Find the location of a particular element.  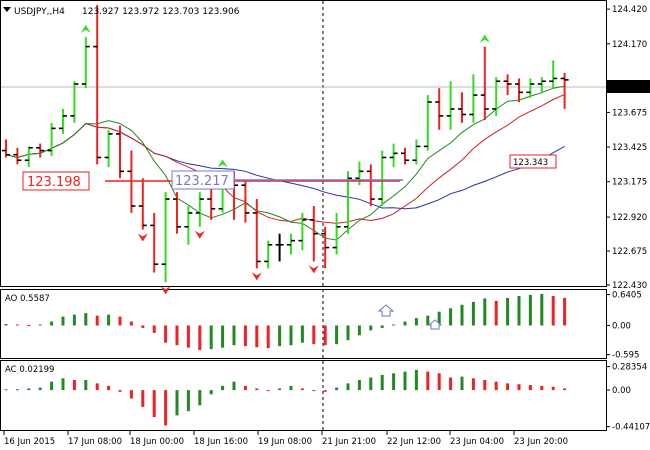

time-axis-label: 21 Jun 21:00 is located at coordinates (349, 442).